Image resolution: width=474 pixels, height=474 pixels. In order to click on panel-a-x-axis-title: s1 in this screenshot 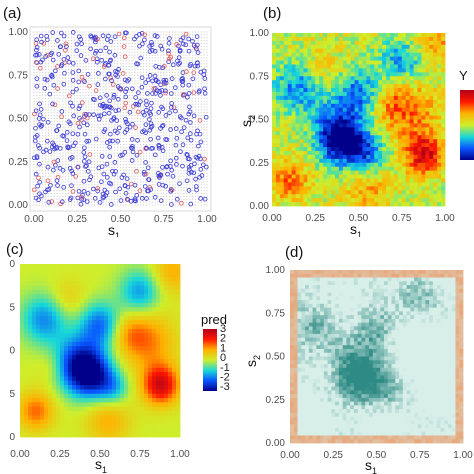, I will do `click(114, 229)`.